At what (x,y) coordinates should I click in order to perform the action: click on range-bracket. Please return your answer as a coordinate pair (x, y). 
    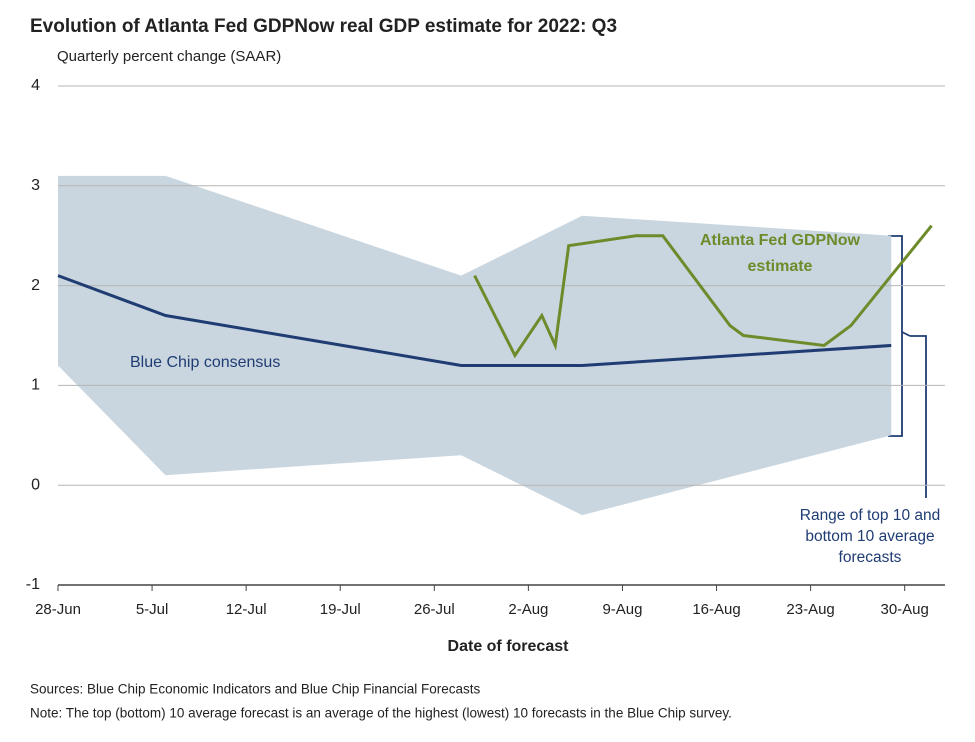
    Looking at the image, I should click on (907, 366).